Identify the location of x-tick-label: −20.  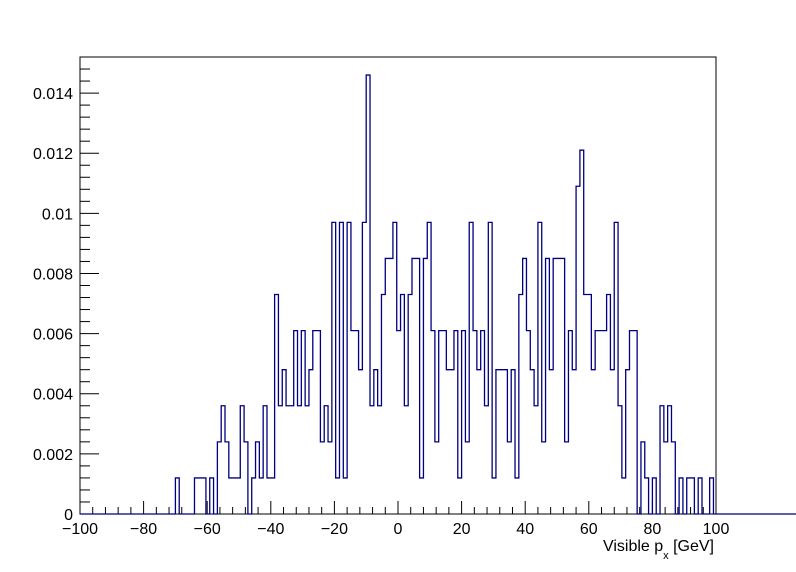
(334, 529).